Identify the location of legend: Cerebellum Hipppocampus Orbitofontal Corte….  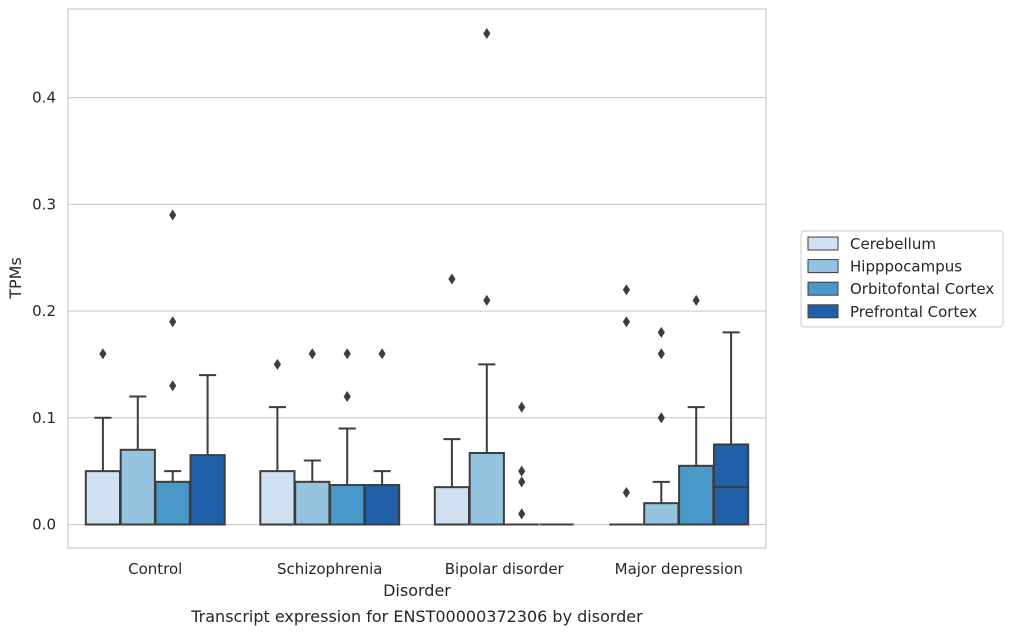
(902, 279).